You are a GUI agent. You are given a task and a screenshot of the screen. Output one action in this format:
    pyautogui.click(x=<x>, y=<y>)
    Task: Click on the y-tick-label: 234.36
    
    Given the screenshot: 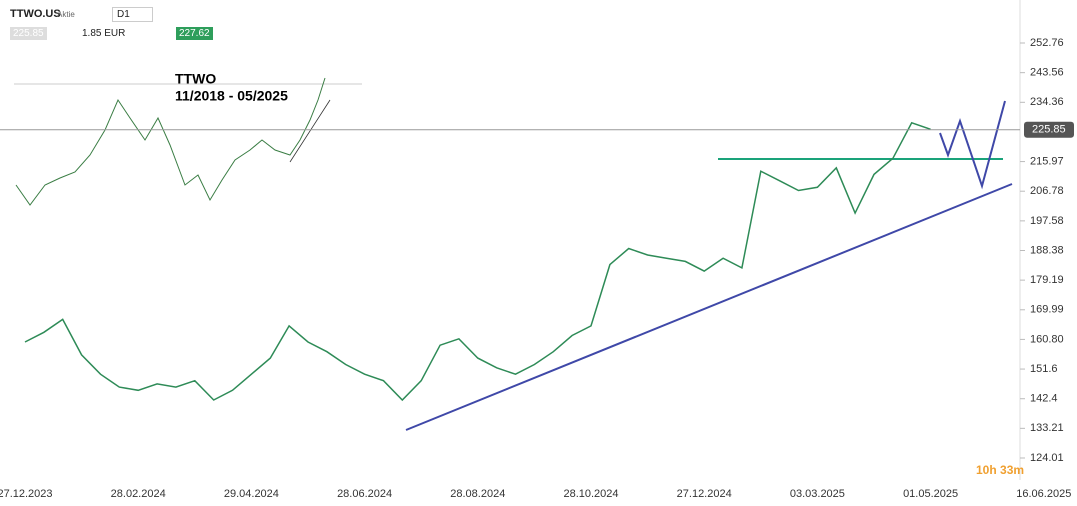 What is the action you would take?
    pyautogui.click(x=1047, y=102)
    